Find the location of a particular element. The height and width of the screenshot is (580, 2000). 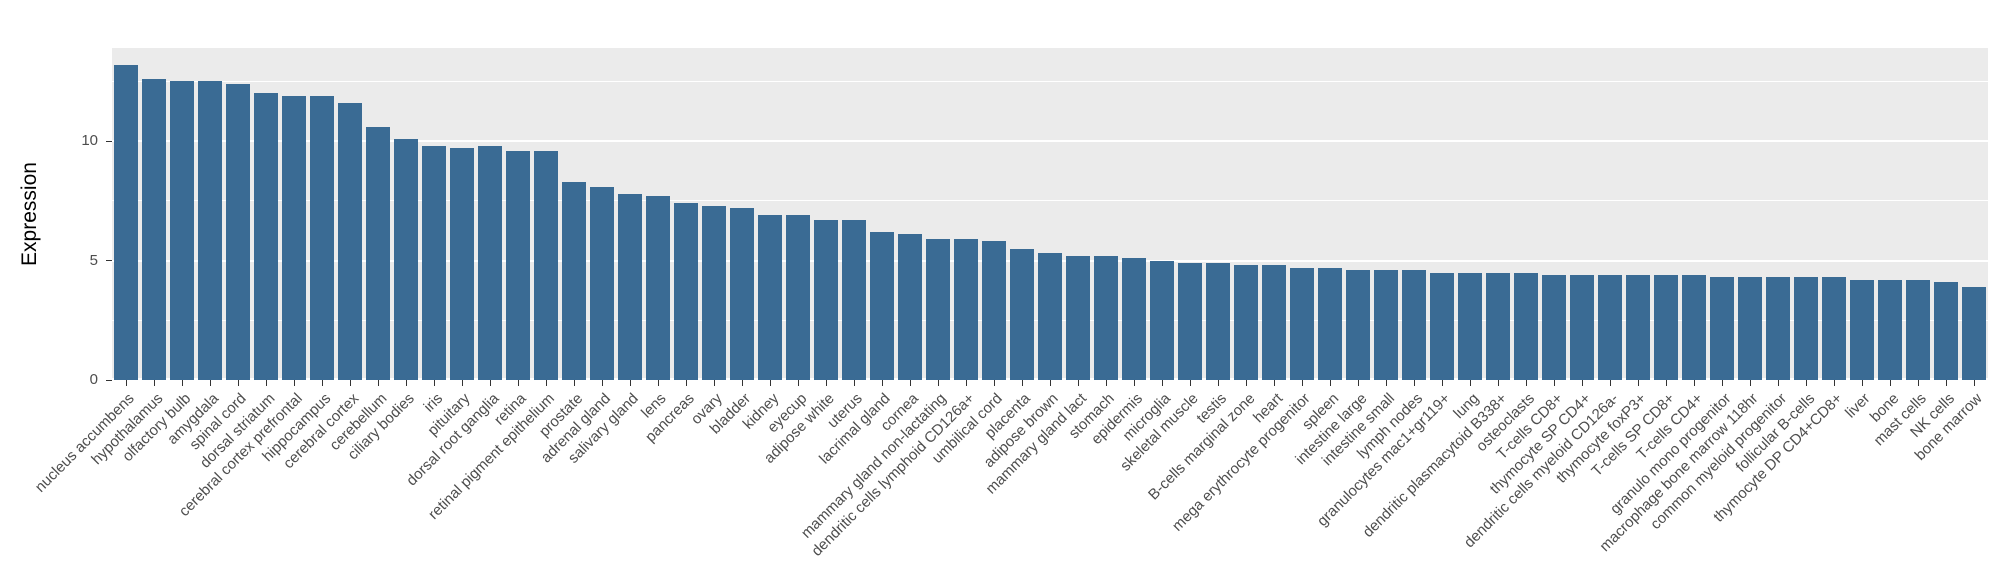

y-tick-label: 0 is located at coordinates (93, 379).